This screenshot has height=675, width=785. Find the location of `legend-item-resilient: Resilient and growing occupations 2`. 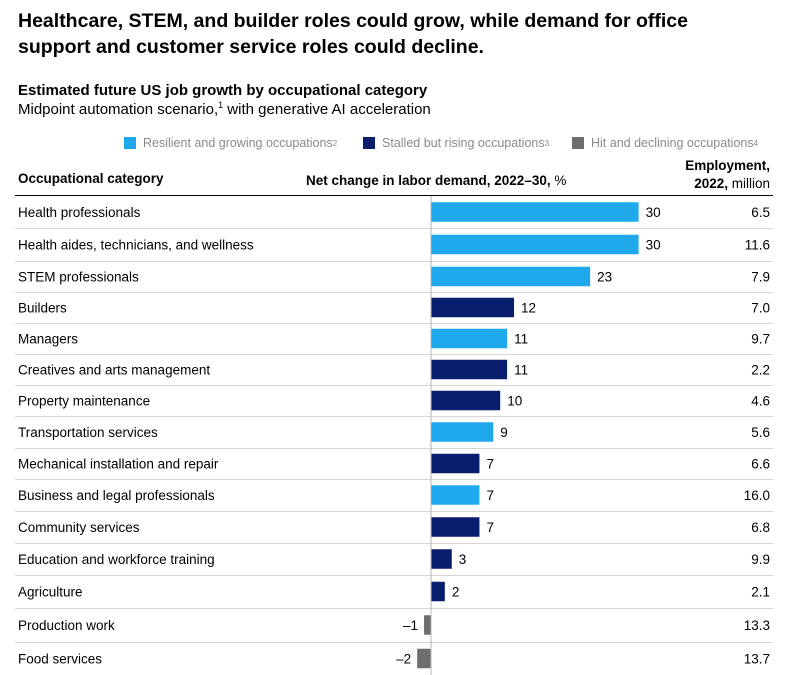

legend-item-resilient: Resilient and growing occupations 2 is located at coordinates (230, 143).